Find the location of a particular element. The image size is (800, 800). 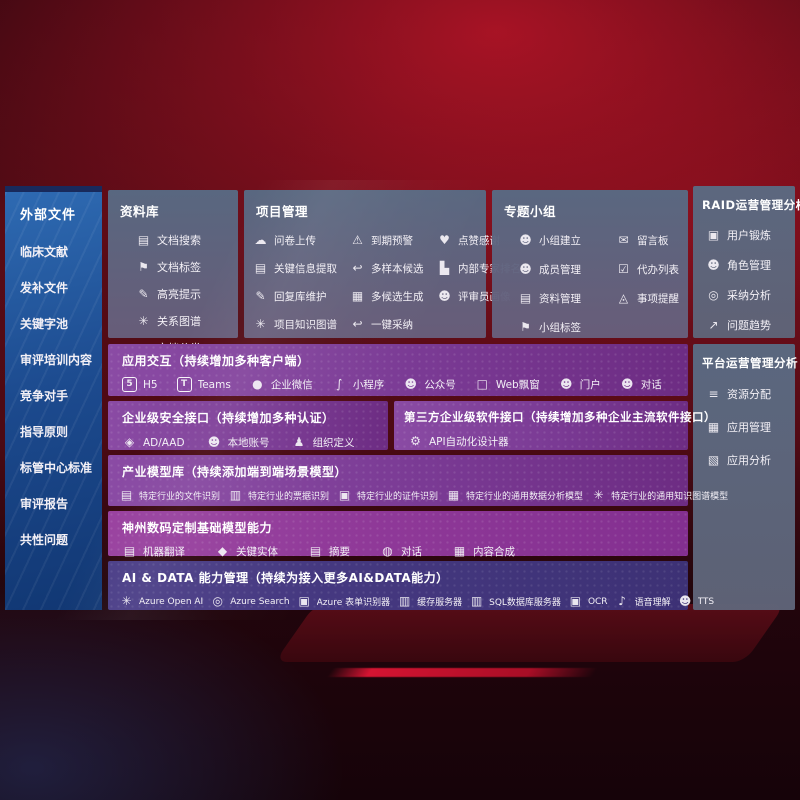

list-item: ☁ 问卷上传 is located at coordinates (300, 240).